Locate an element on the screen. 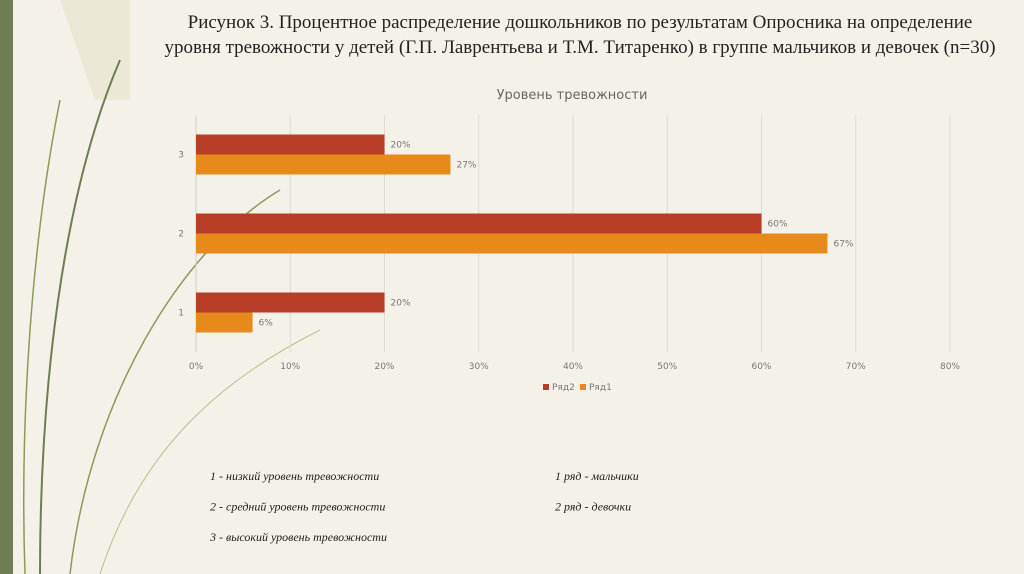 The image size is (1024, 574). x-tick-label: 60% is located at coordinates (761, 367).